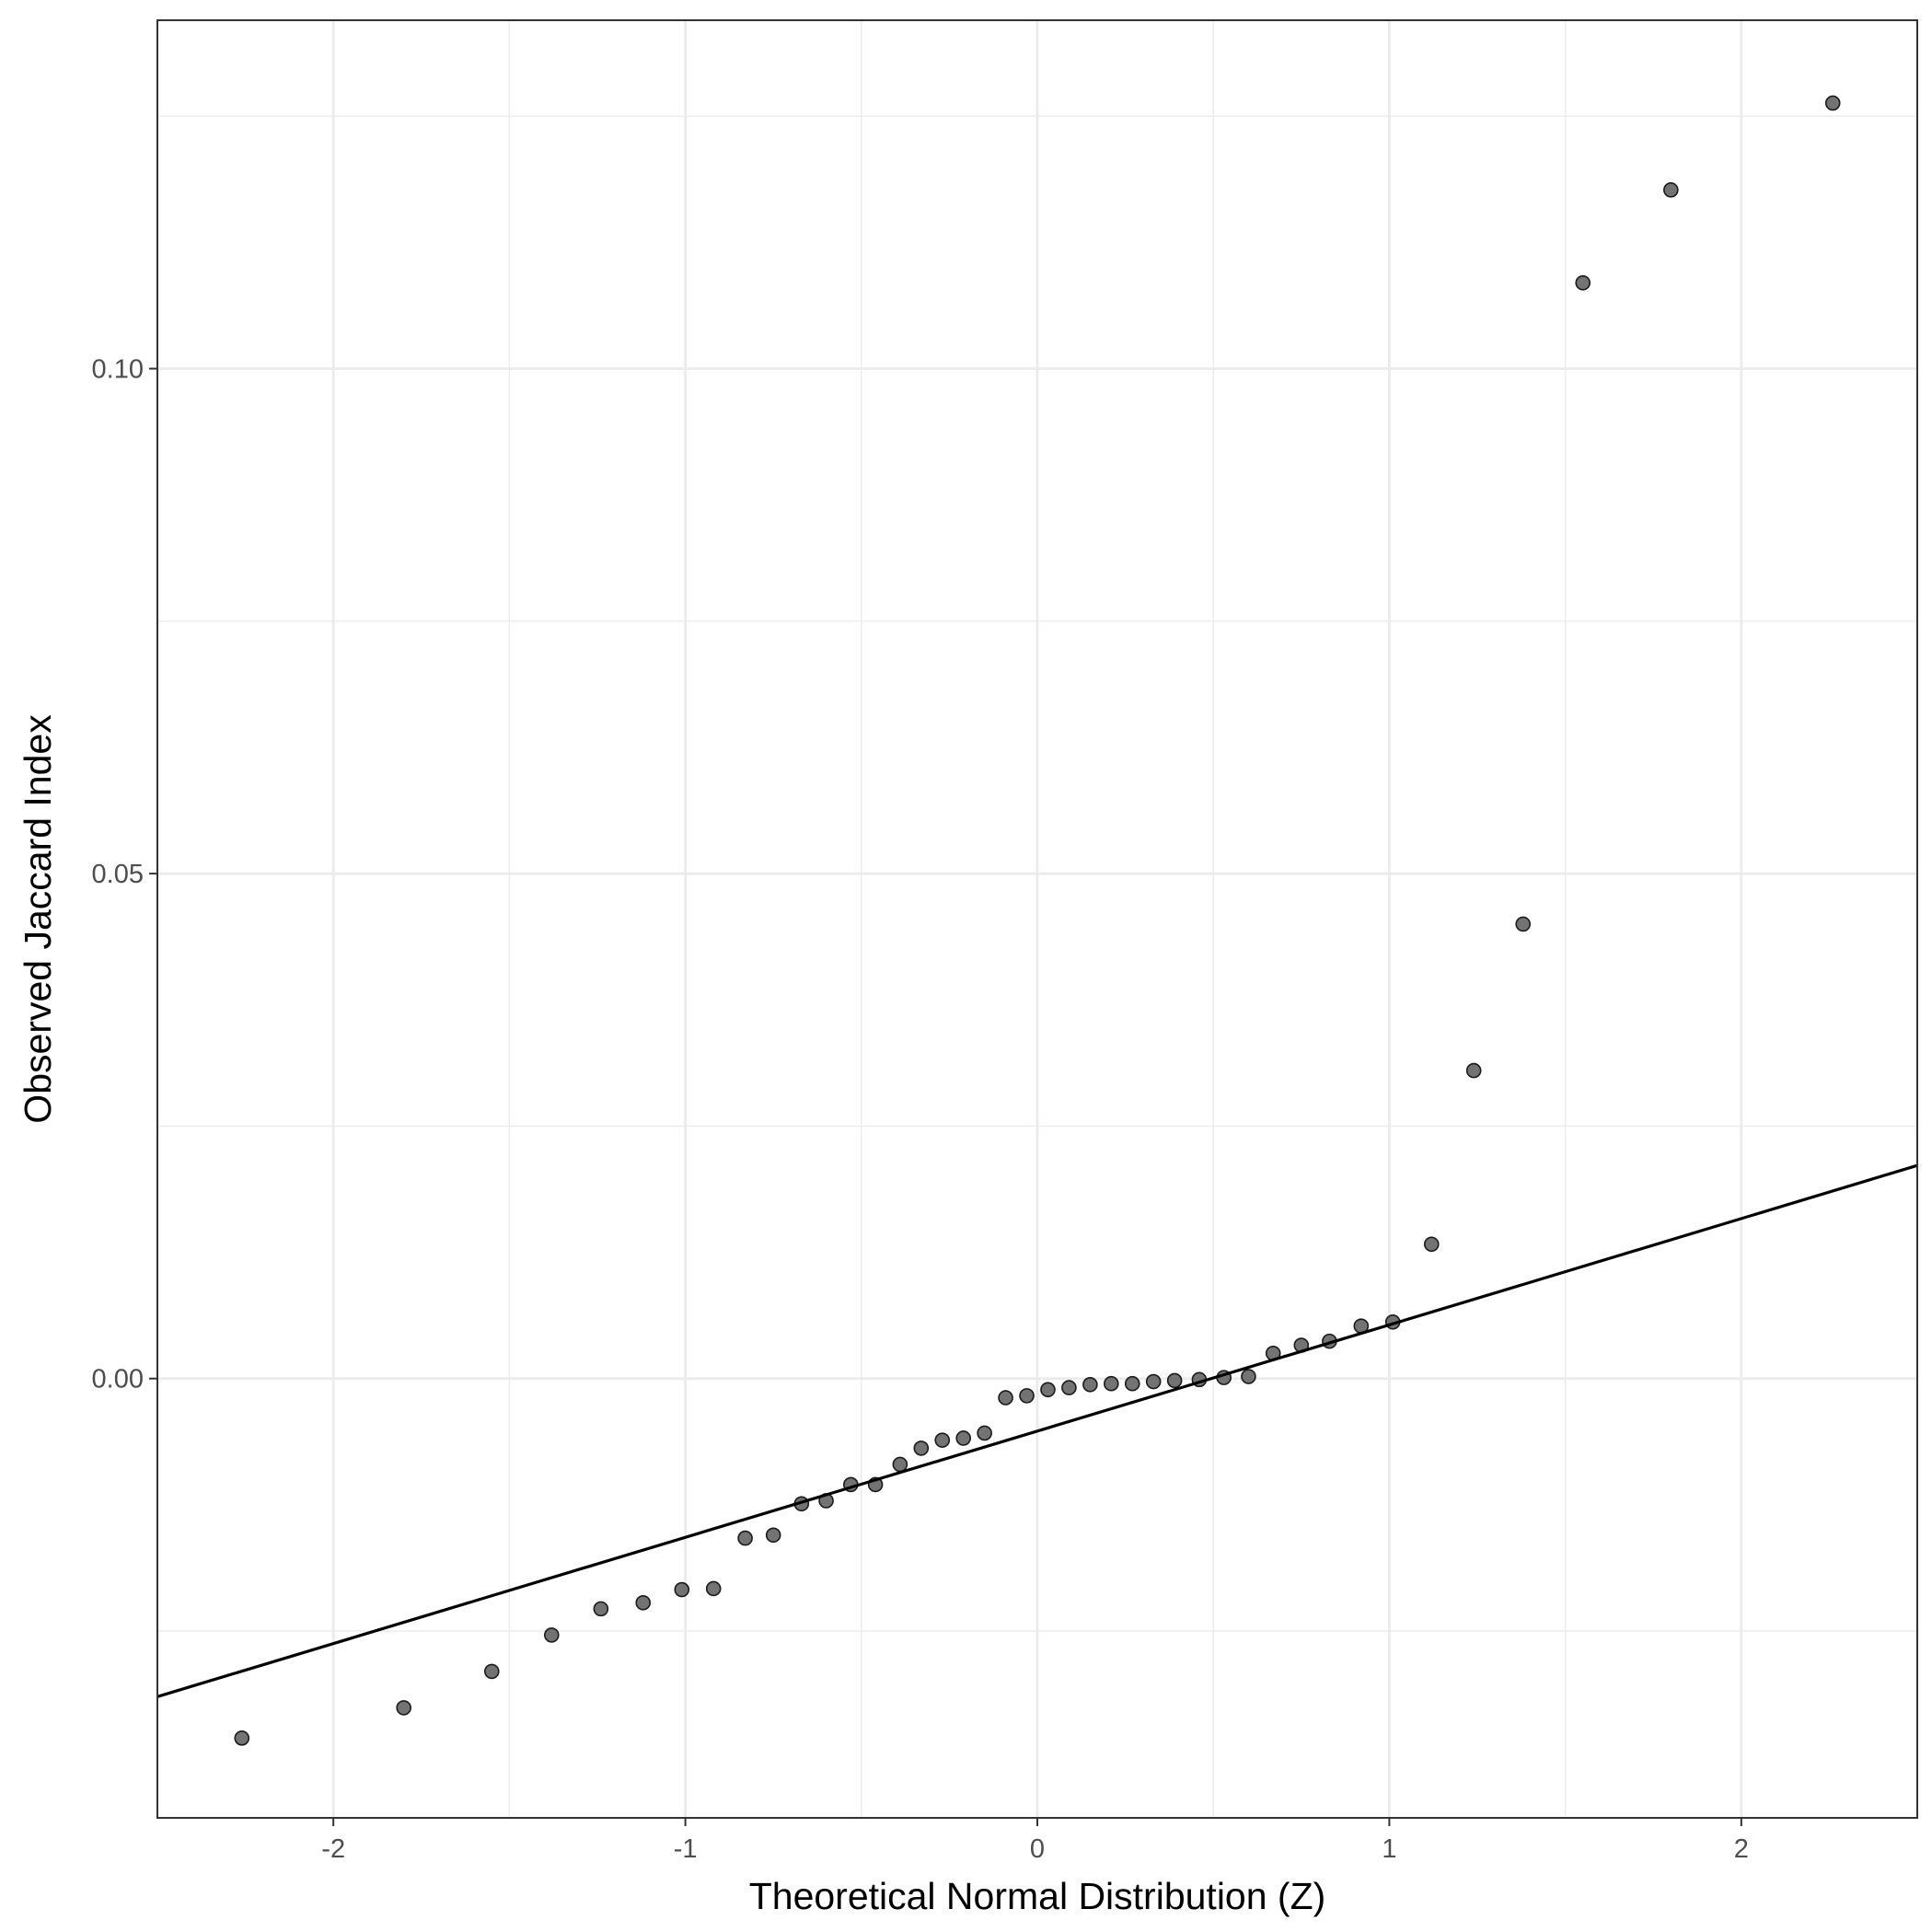  Describe the element at coordinates (1037, 1849) in the screenshot. I see `x-tick-label: 0` at that location.